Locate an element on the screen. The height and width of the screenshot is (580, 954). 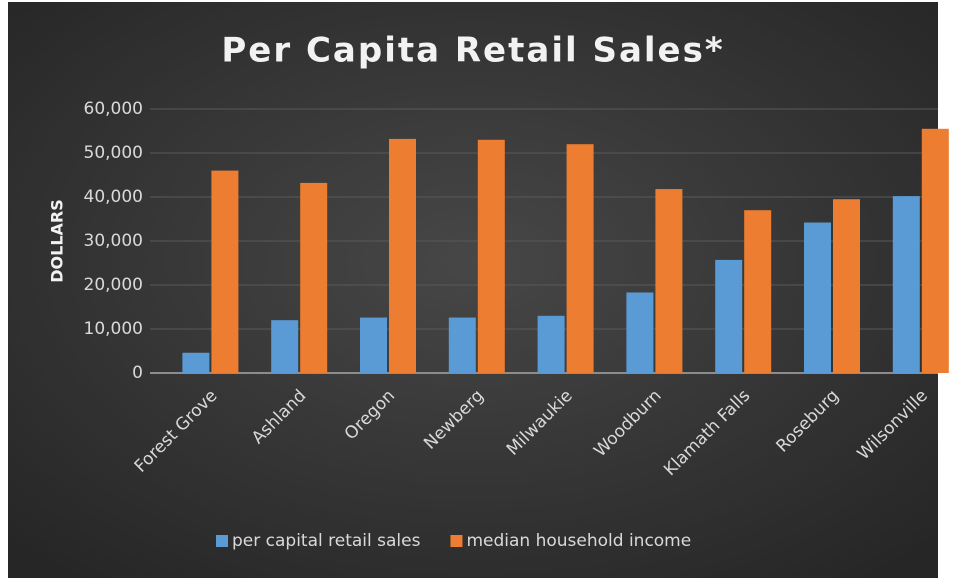
y-tick-label: 20,000 is located at coordinates (113, 285).